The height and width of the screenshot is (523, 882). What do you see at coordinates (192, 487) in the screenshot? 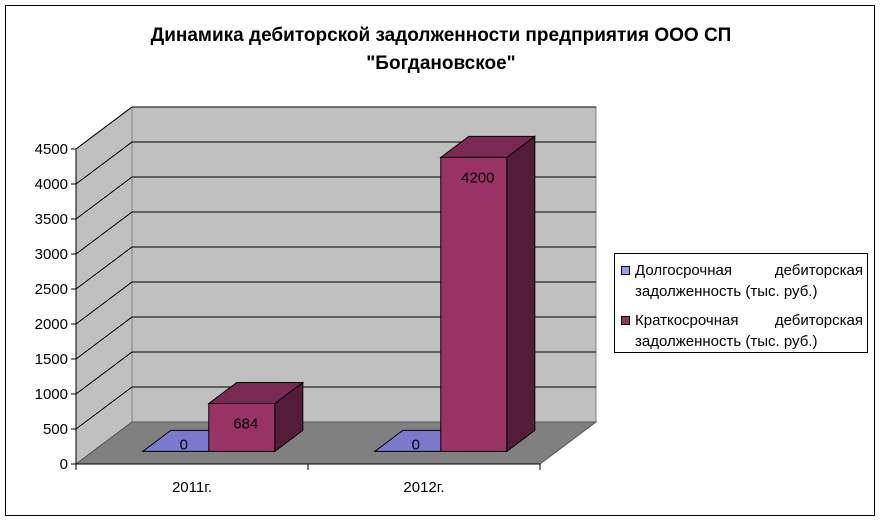
I see `x-tick-label: 2011г.` at bounding box center [192, 487].